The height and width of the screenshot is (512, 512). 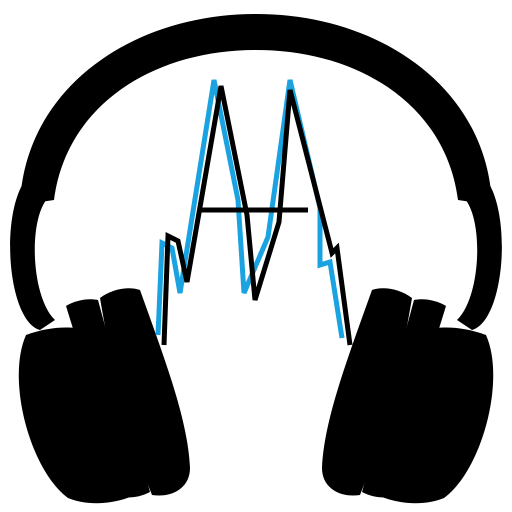 I want to click on right-earpad, so click(x=367, y=392).